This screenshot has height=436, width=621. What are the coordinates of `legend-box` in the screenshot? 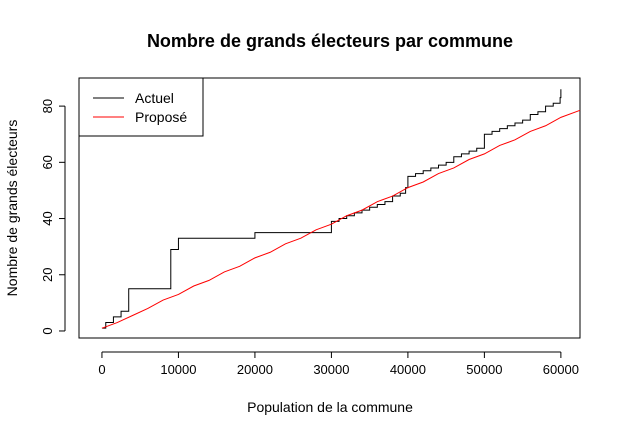 It's located at (141, 107).